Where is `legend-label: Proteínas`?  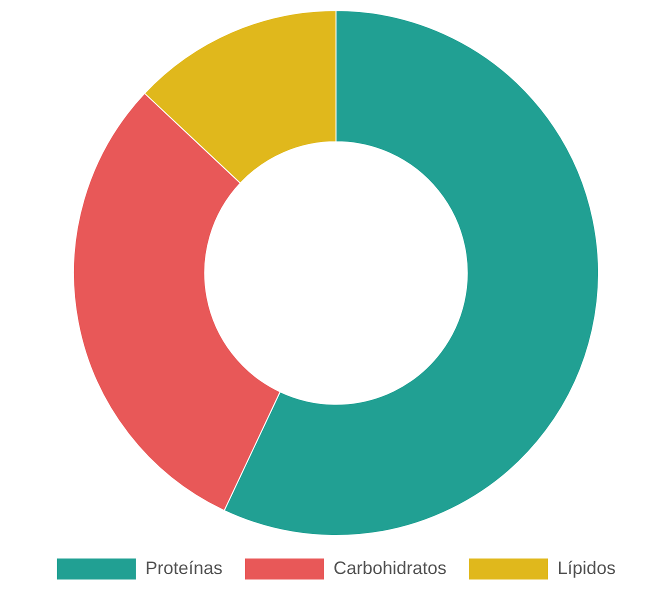
legend-label: Proteínas is located at coordinates (183, 568).